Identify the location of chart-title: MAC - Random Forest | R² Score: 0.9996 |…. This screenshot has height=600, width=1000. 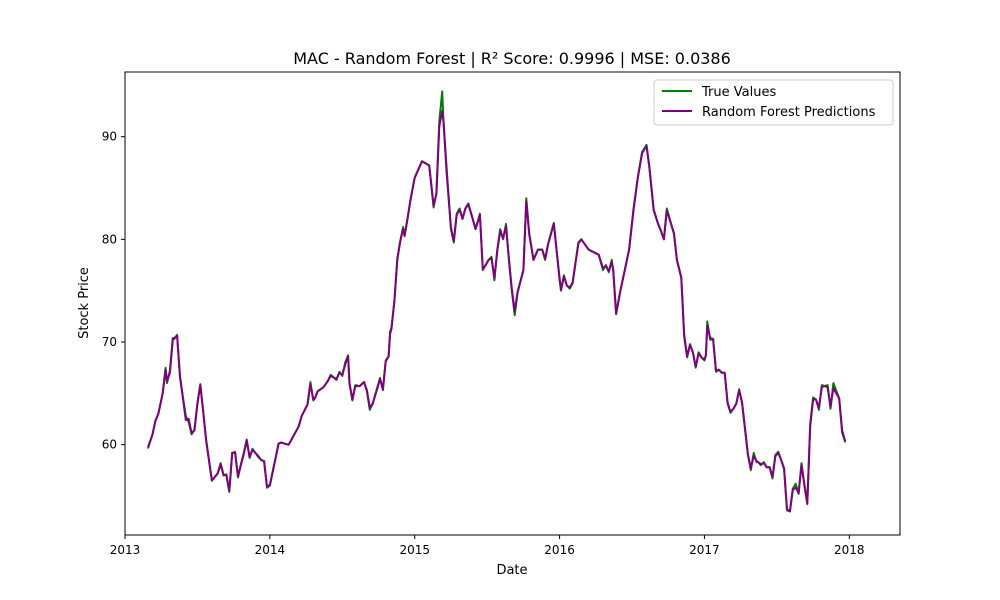
(512, 58).